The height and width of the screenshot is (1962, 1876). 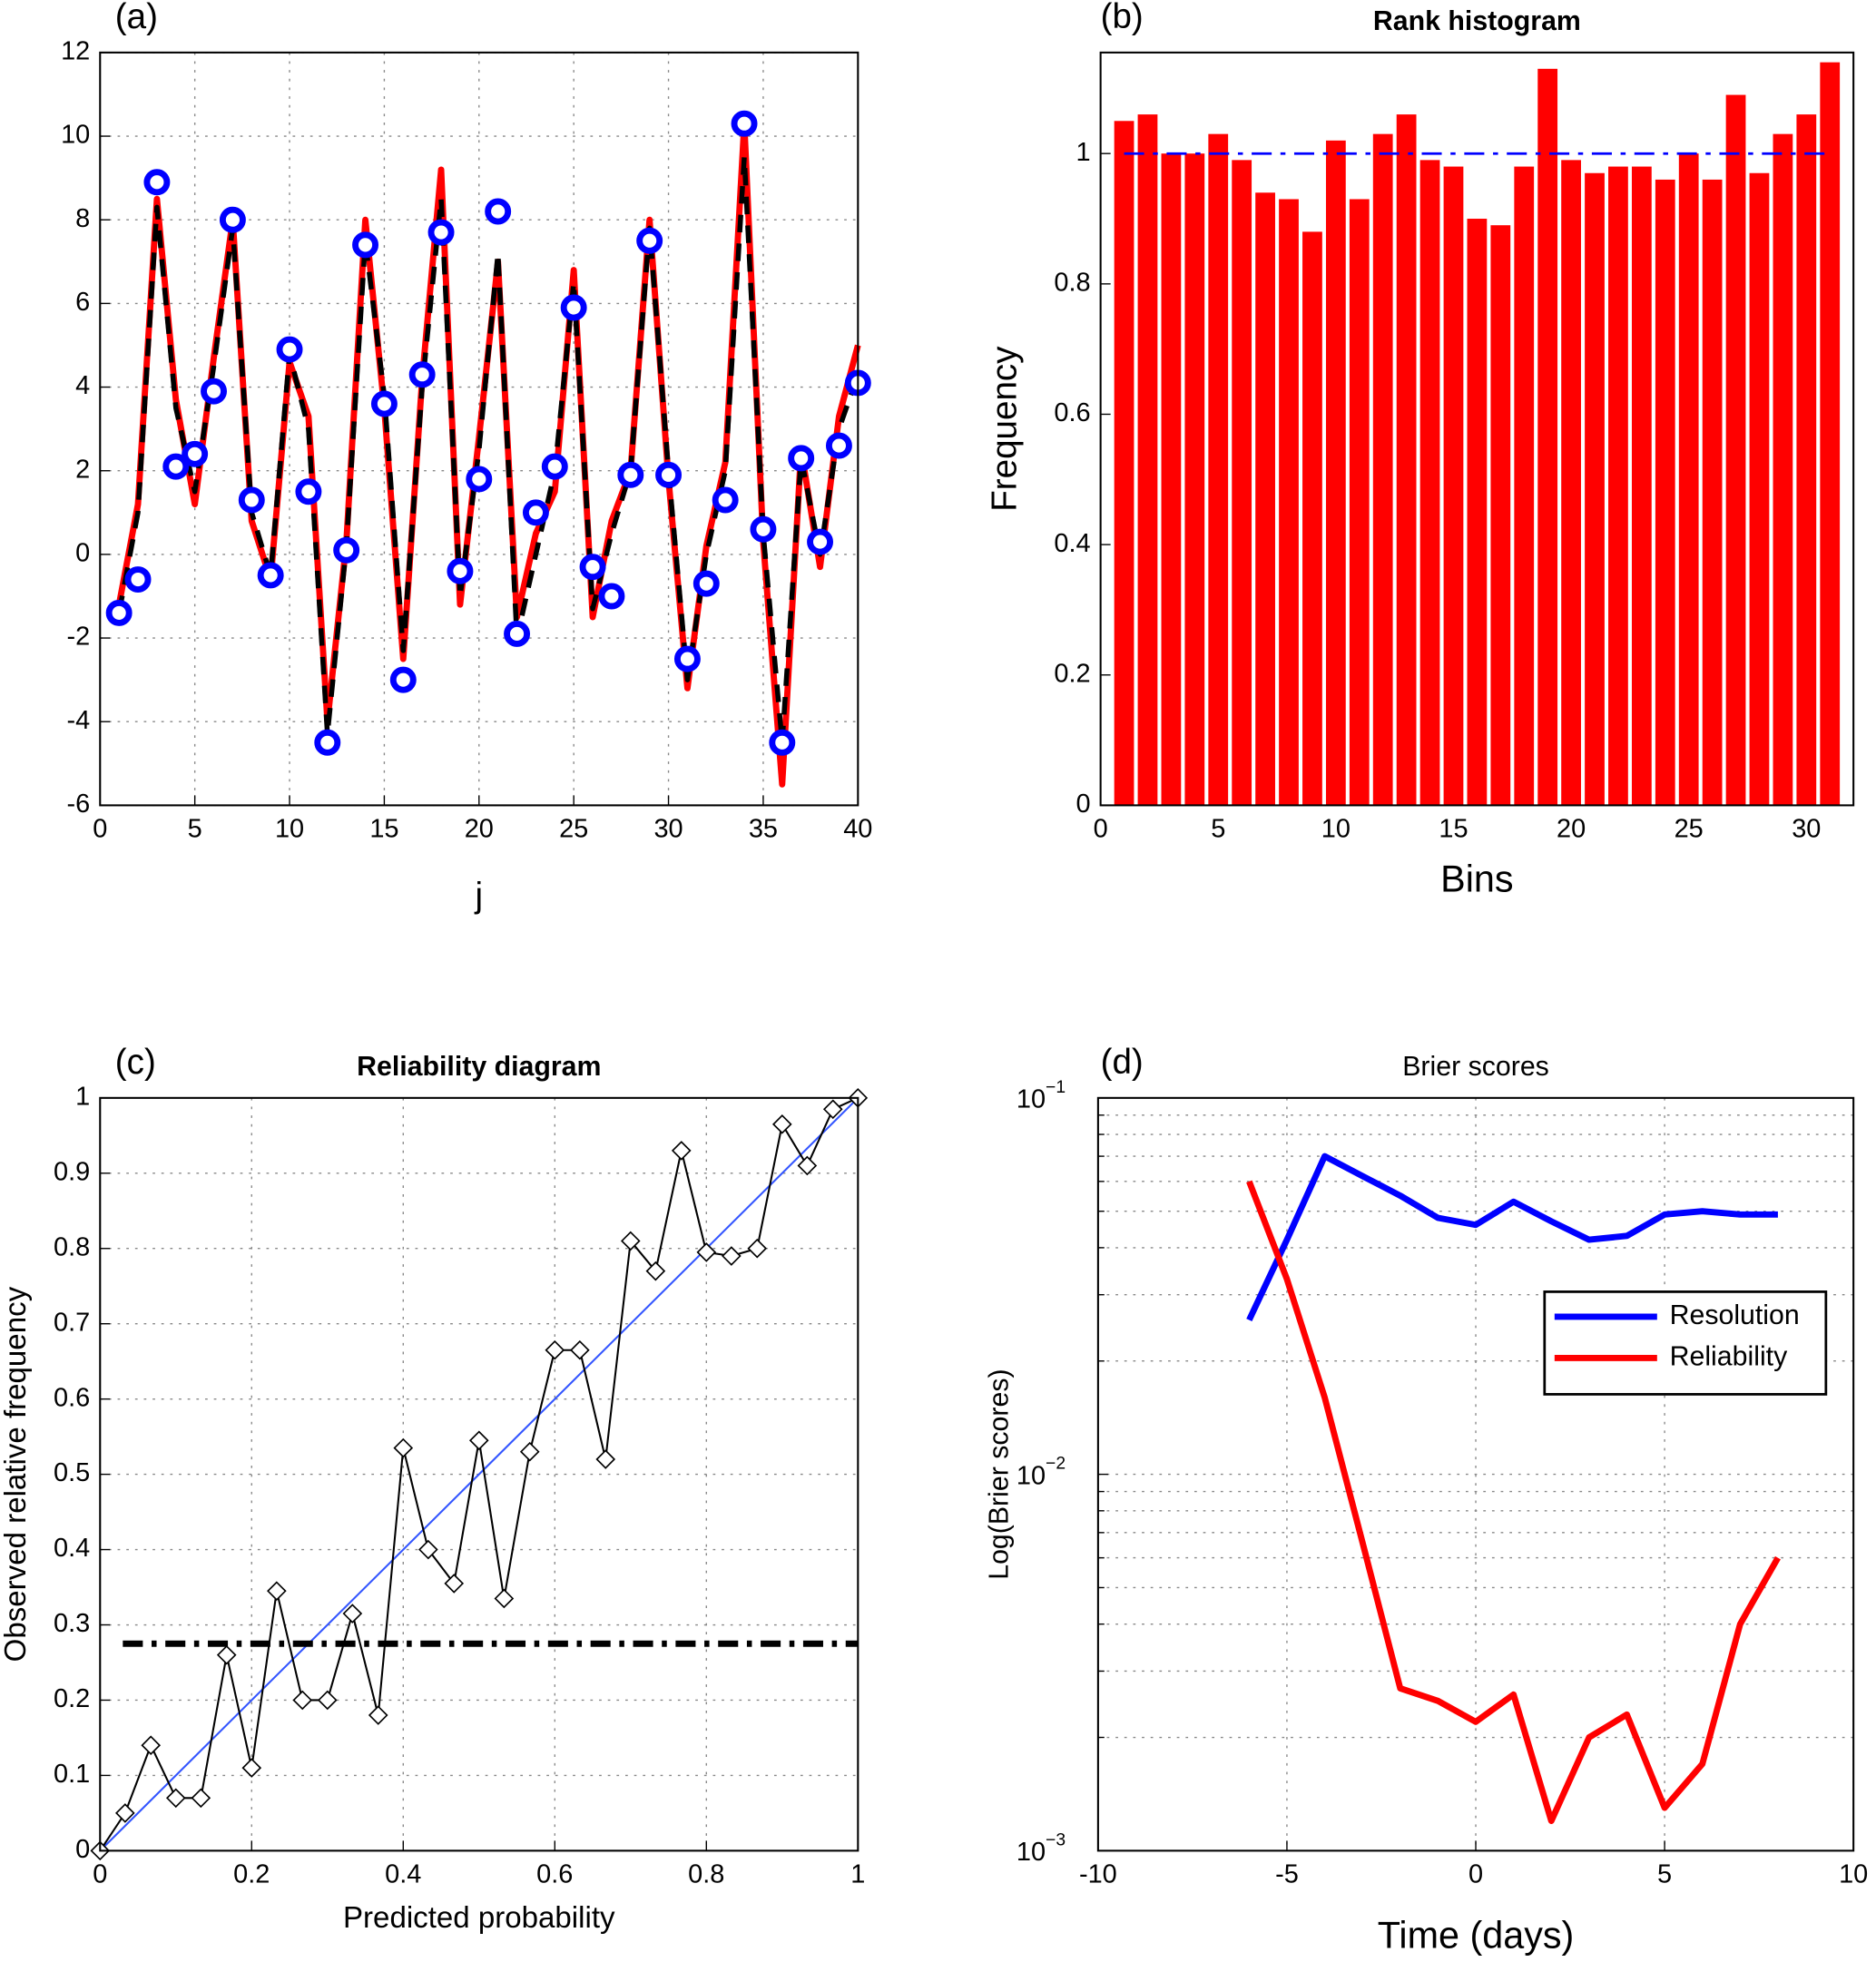 I want to click on y-tick-label: 10⁻³, so click(x=1042, y=1848).